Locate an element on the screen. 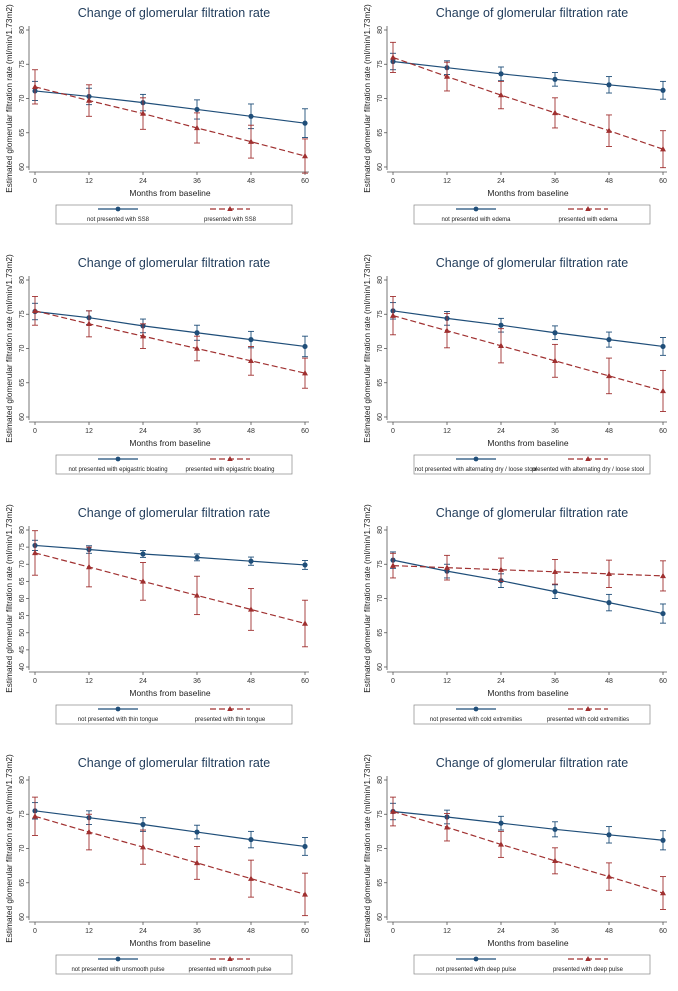 Image resolution: width=678 pixels, height=991 pixels. legend-label-1: not presented with deep pulse is located at coordinates (476, 970).